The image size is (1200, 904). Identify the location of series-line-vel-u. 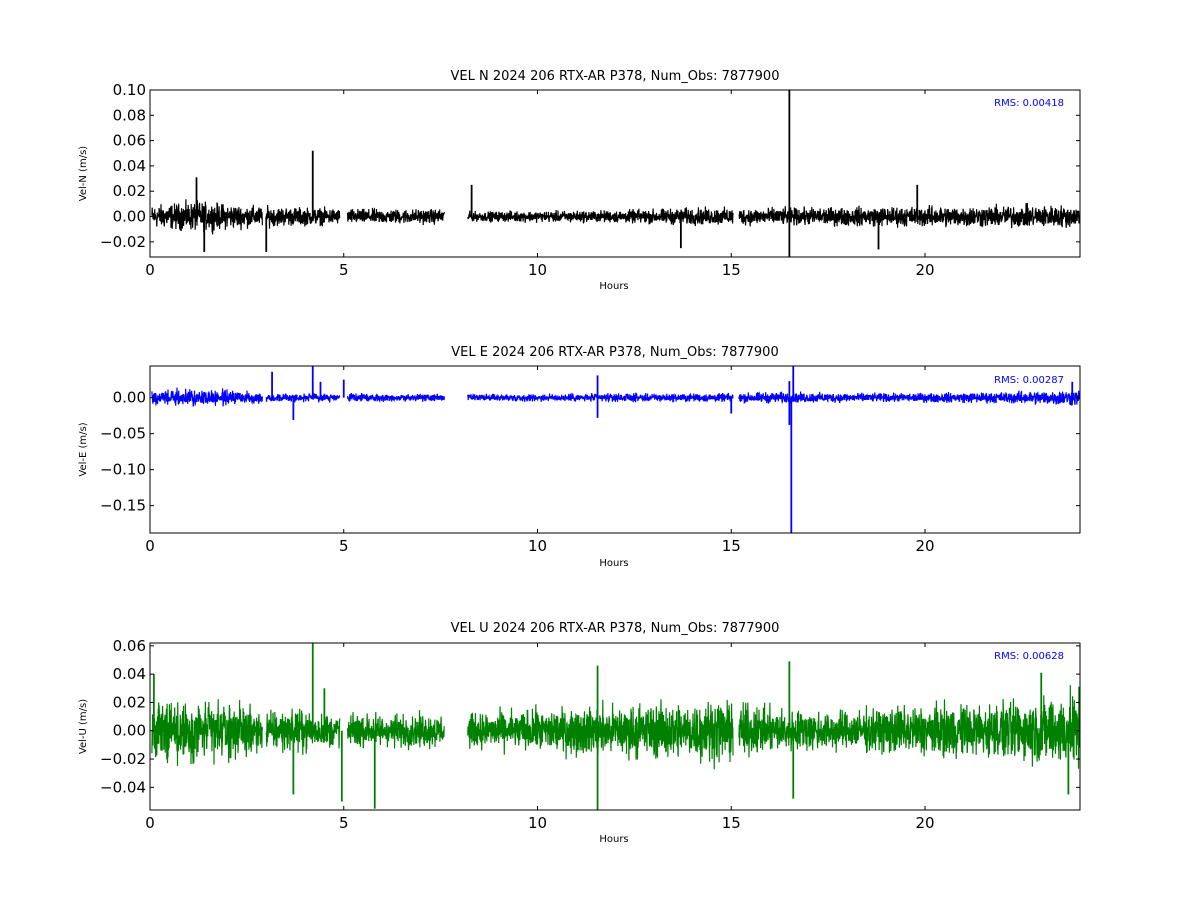
(616, 726).